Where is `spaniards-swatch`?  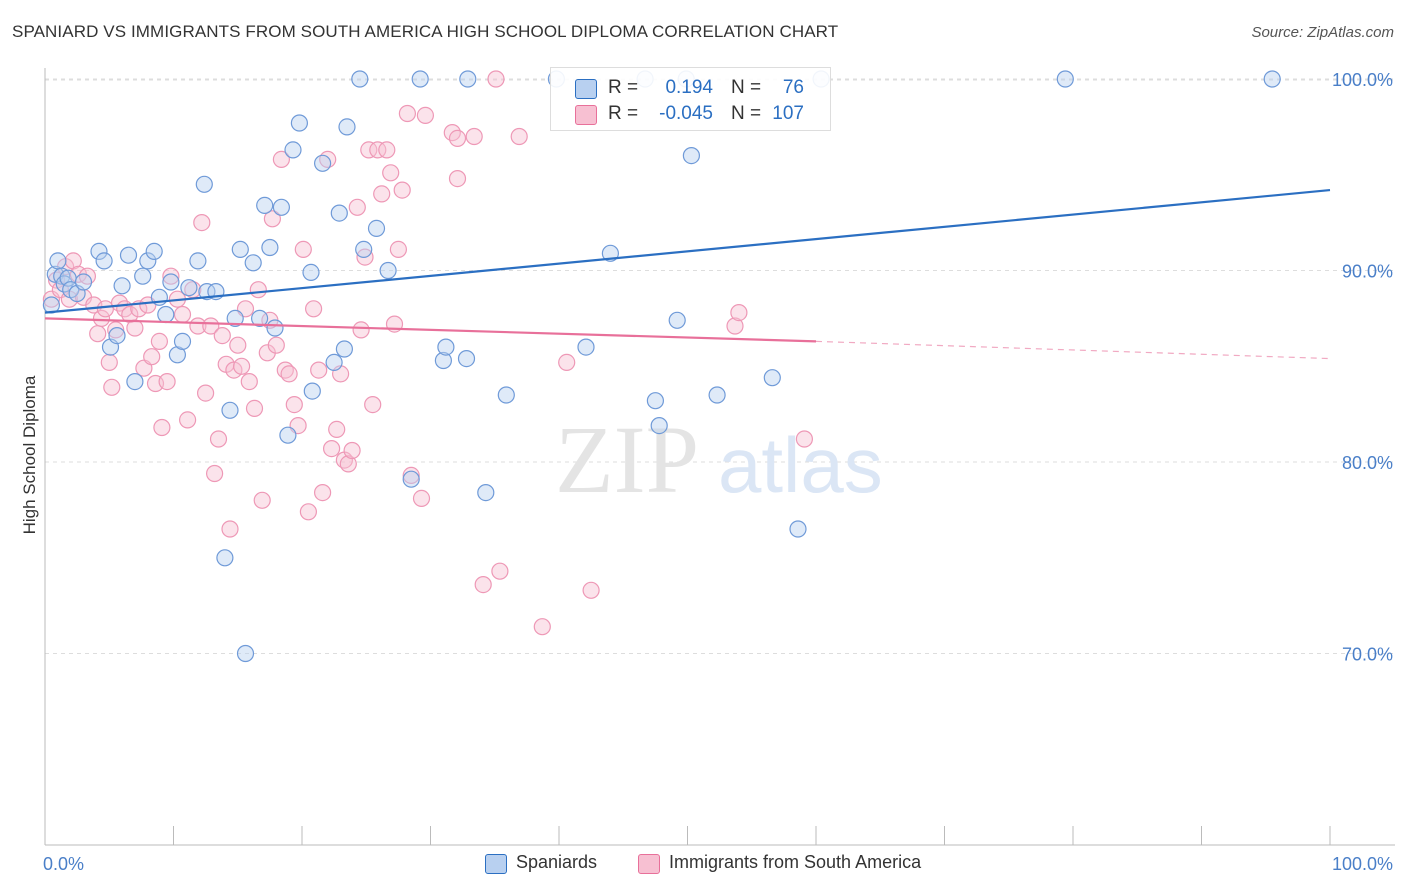 spaniards-swatch is located at coordinates (586, 89).